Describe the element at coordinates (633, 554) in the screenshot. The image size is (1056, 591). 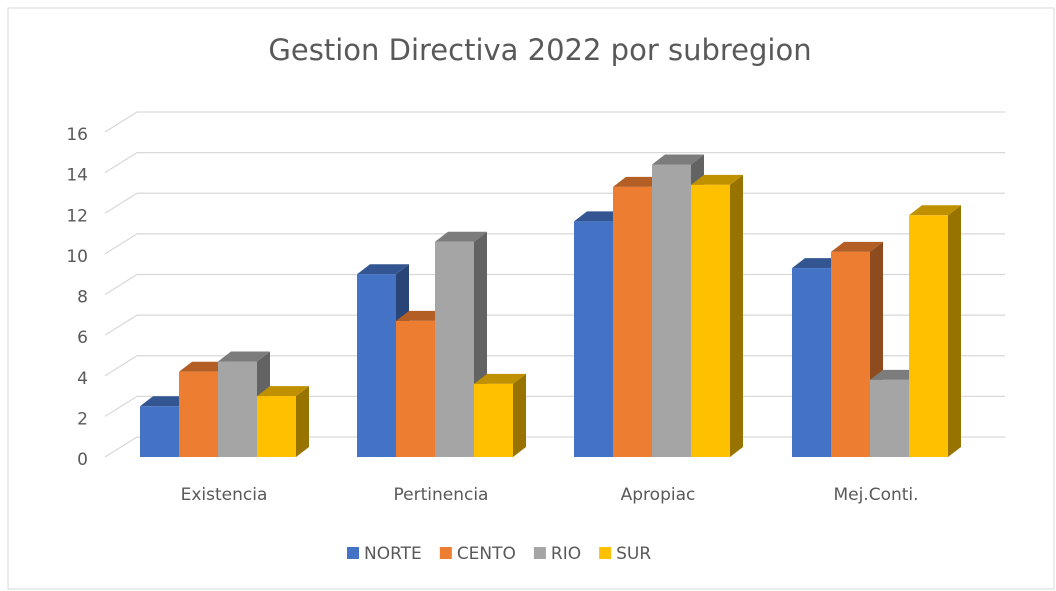
I see `legend-label: SUR` at that location.